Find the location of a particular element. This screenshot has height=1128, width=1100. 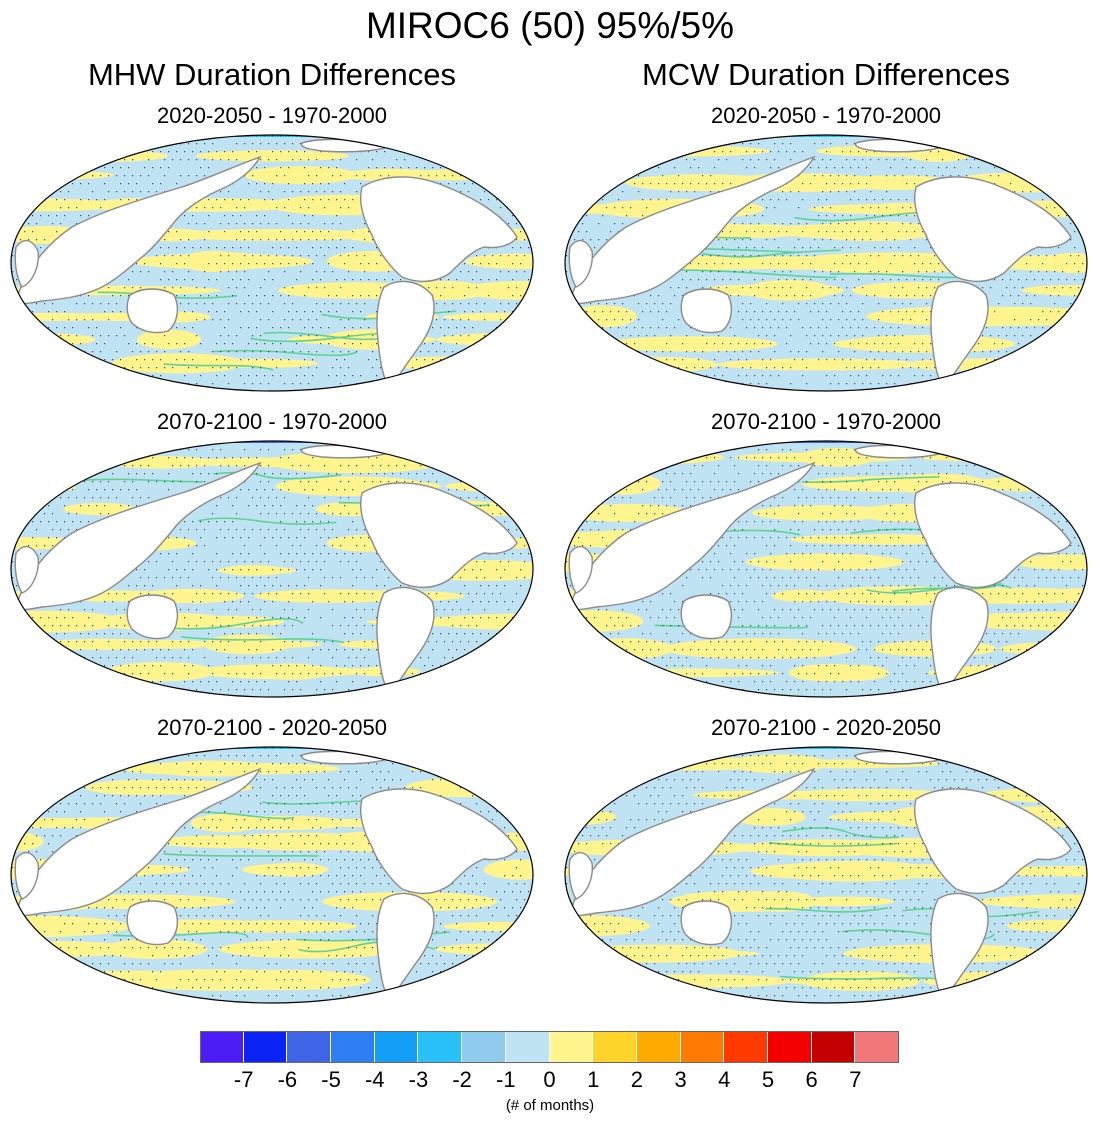

panel-subtitle: 2070-2100 - 2020-2050 is located at coordinates (826, 727).